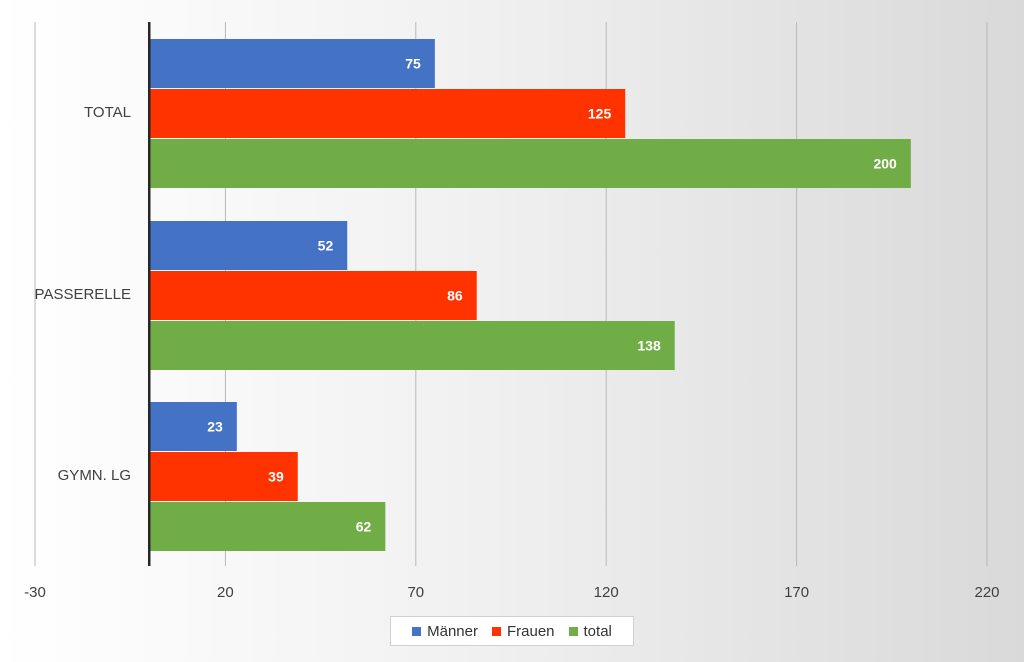 The width and height of the screenshot is (1024, 662). I want to click on legend-item: Frauen, so click(523, 631).